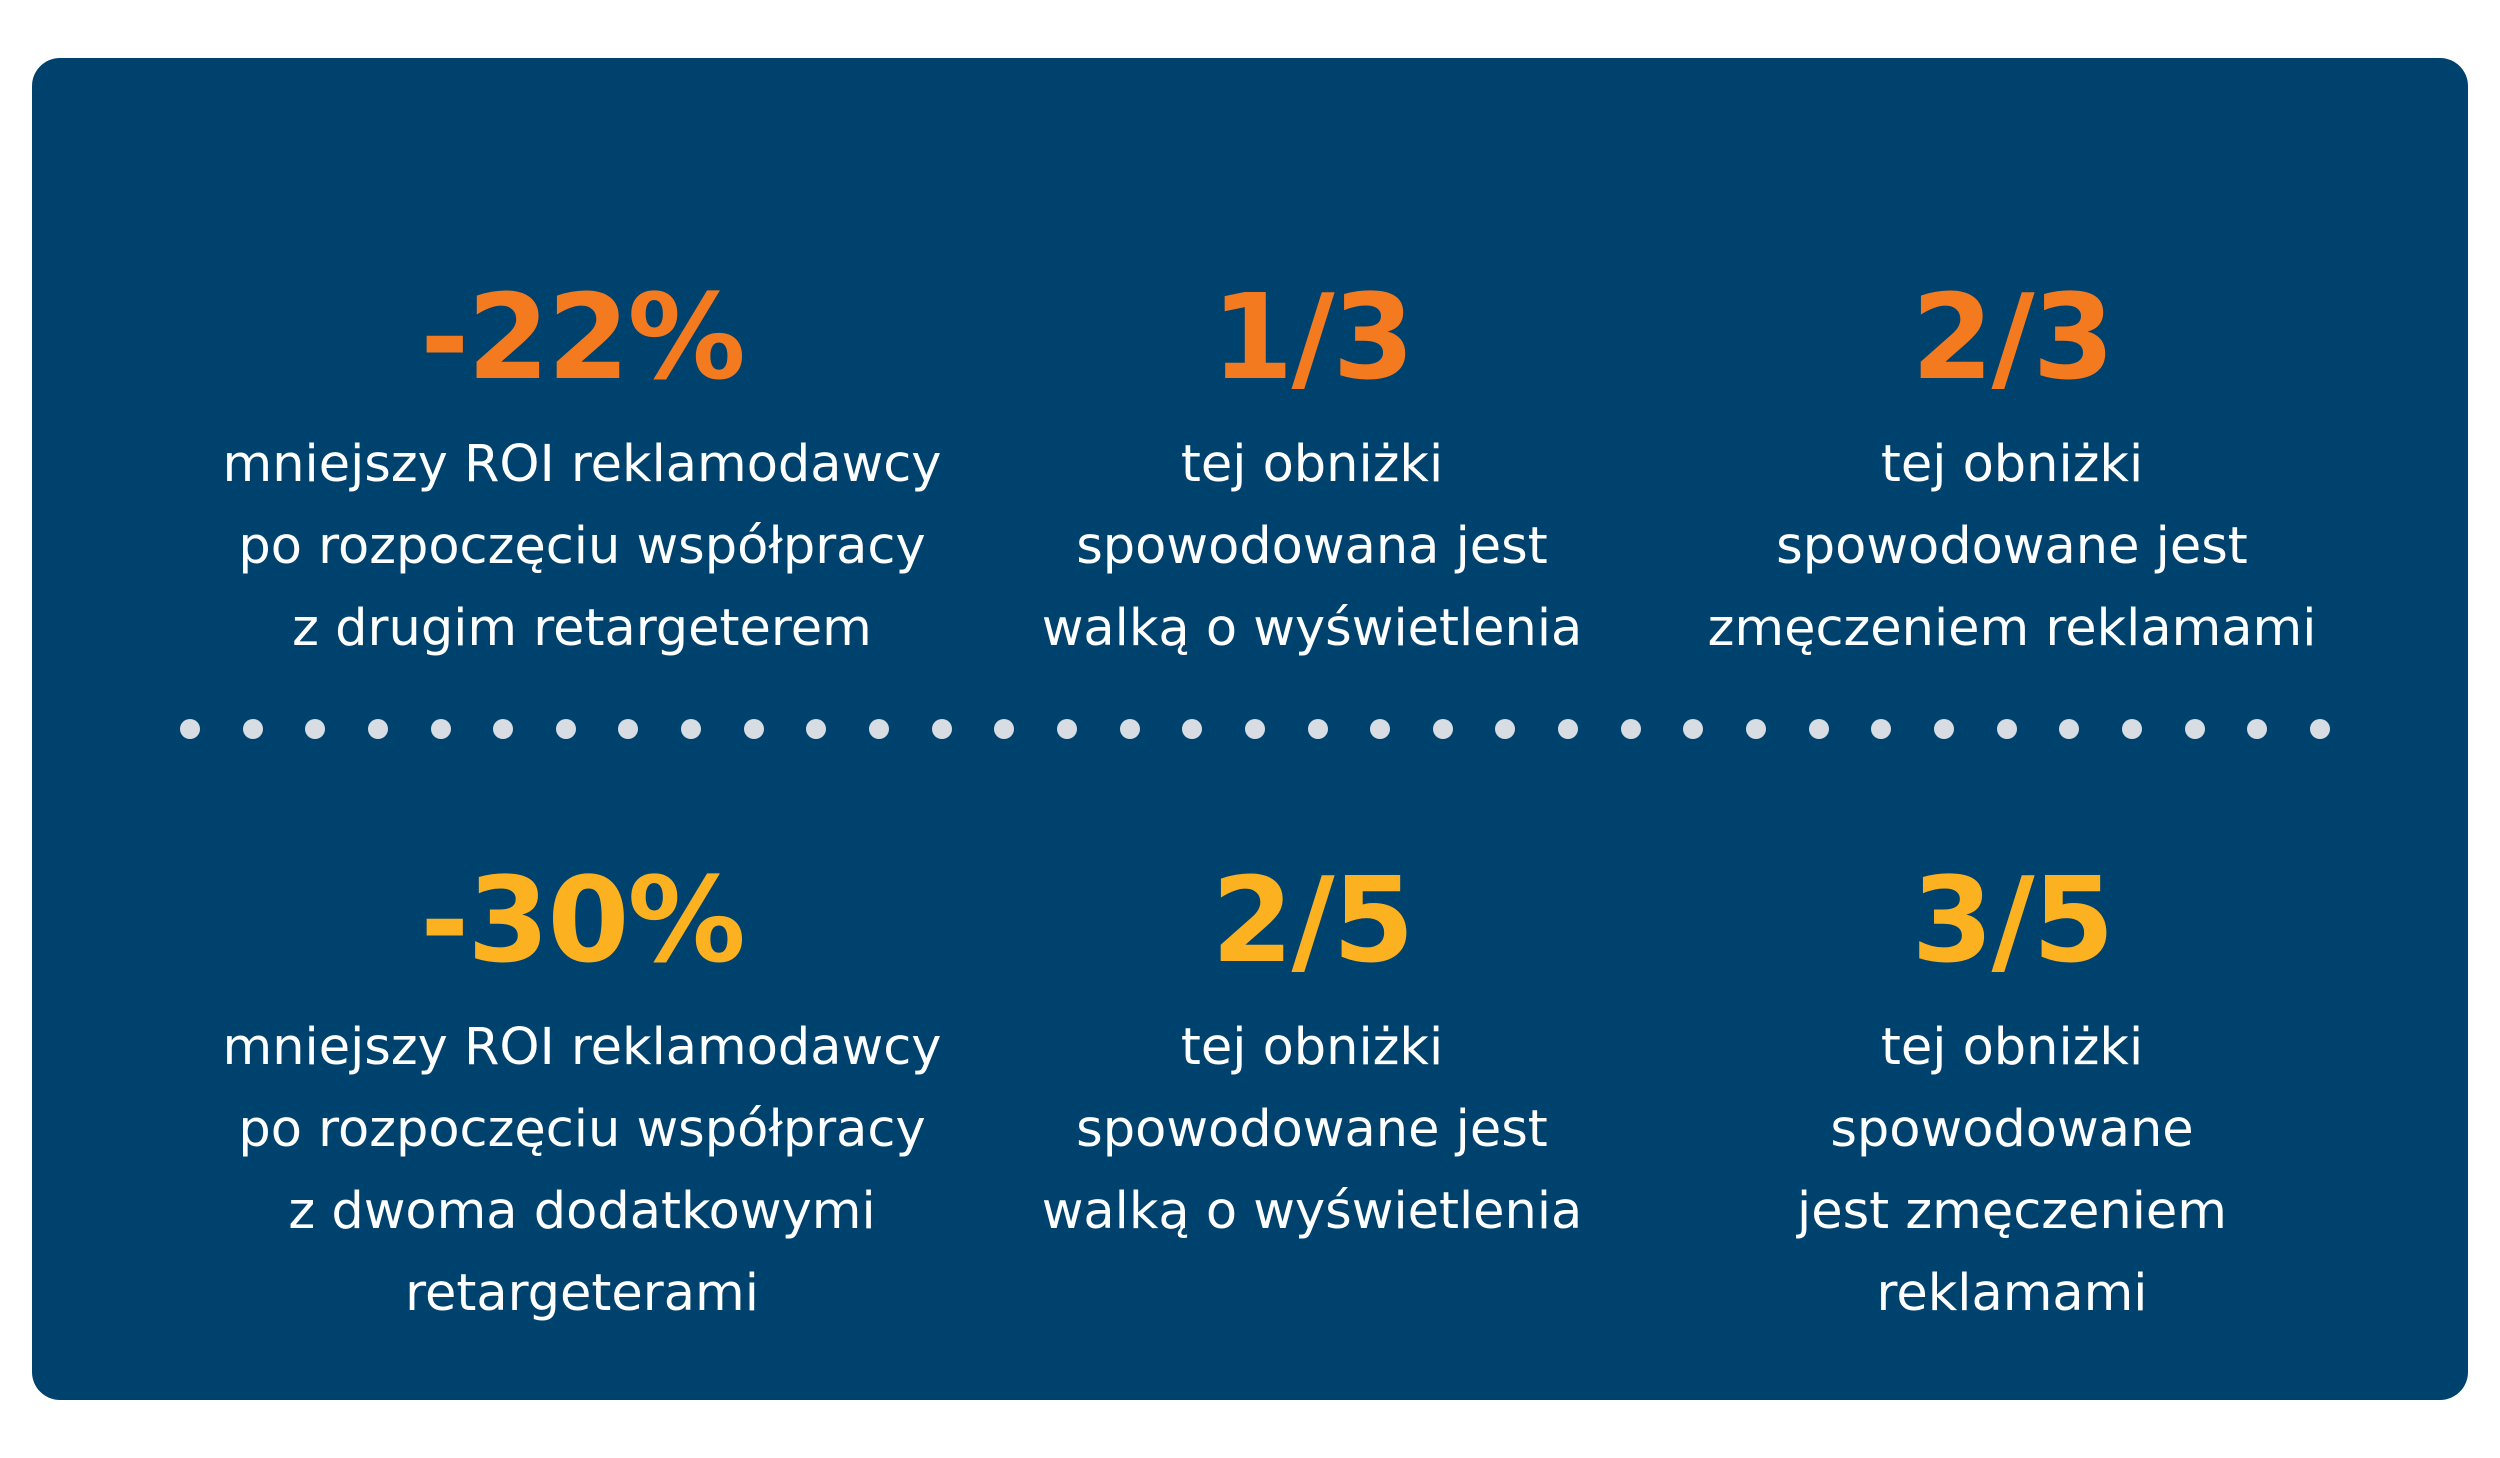 Image resolution: width=2500 pixels, height=1458 pixels. What do you see at coordinates (2012, 1129) in the screenshot?
I see `stat-description-line: spowodowane` at bounding box center [2012, 1129].